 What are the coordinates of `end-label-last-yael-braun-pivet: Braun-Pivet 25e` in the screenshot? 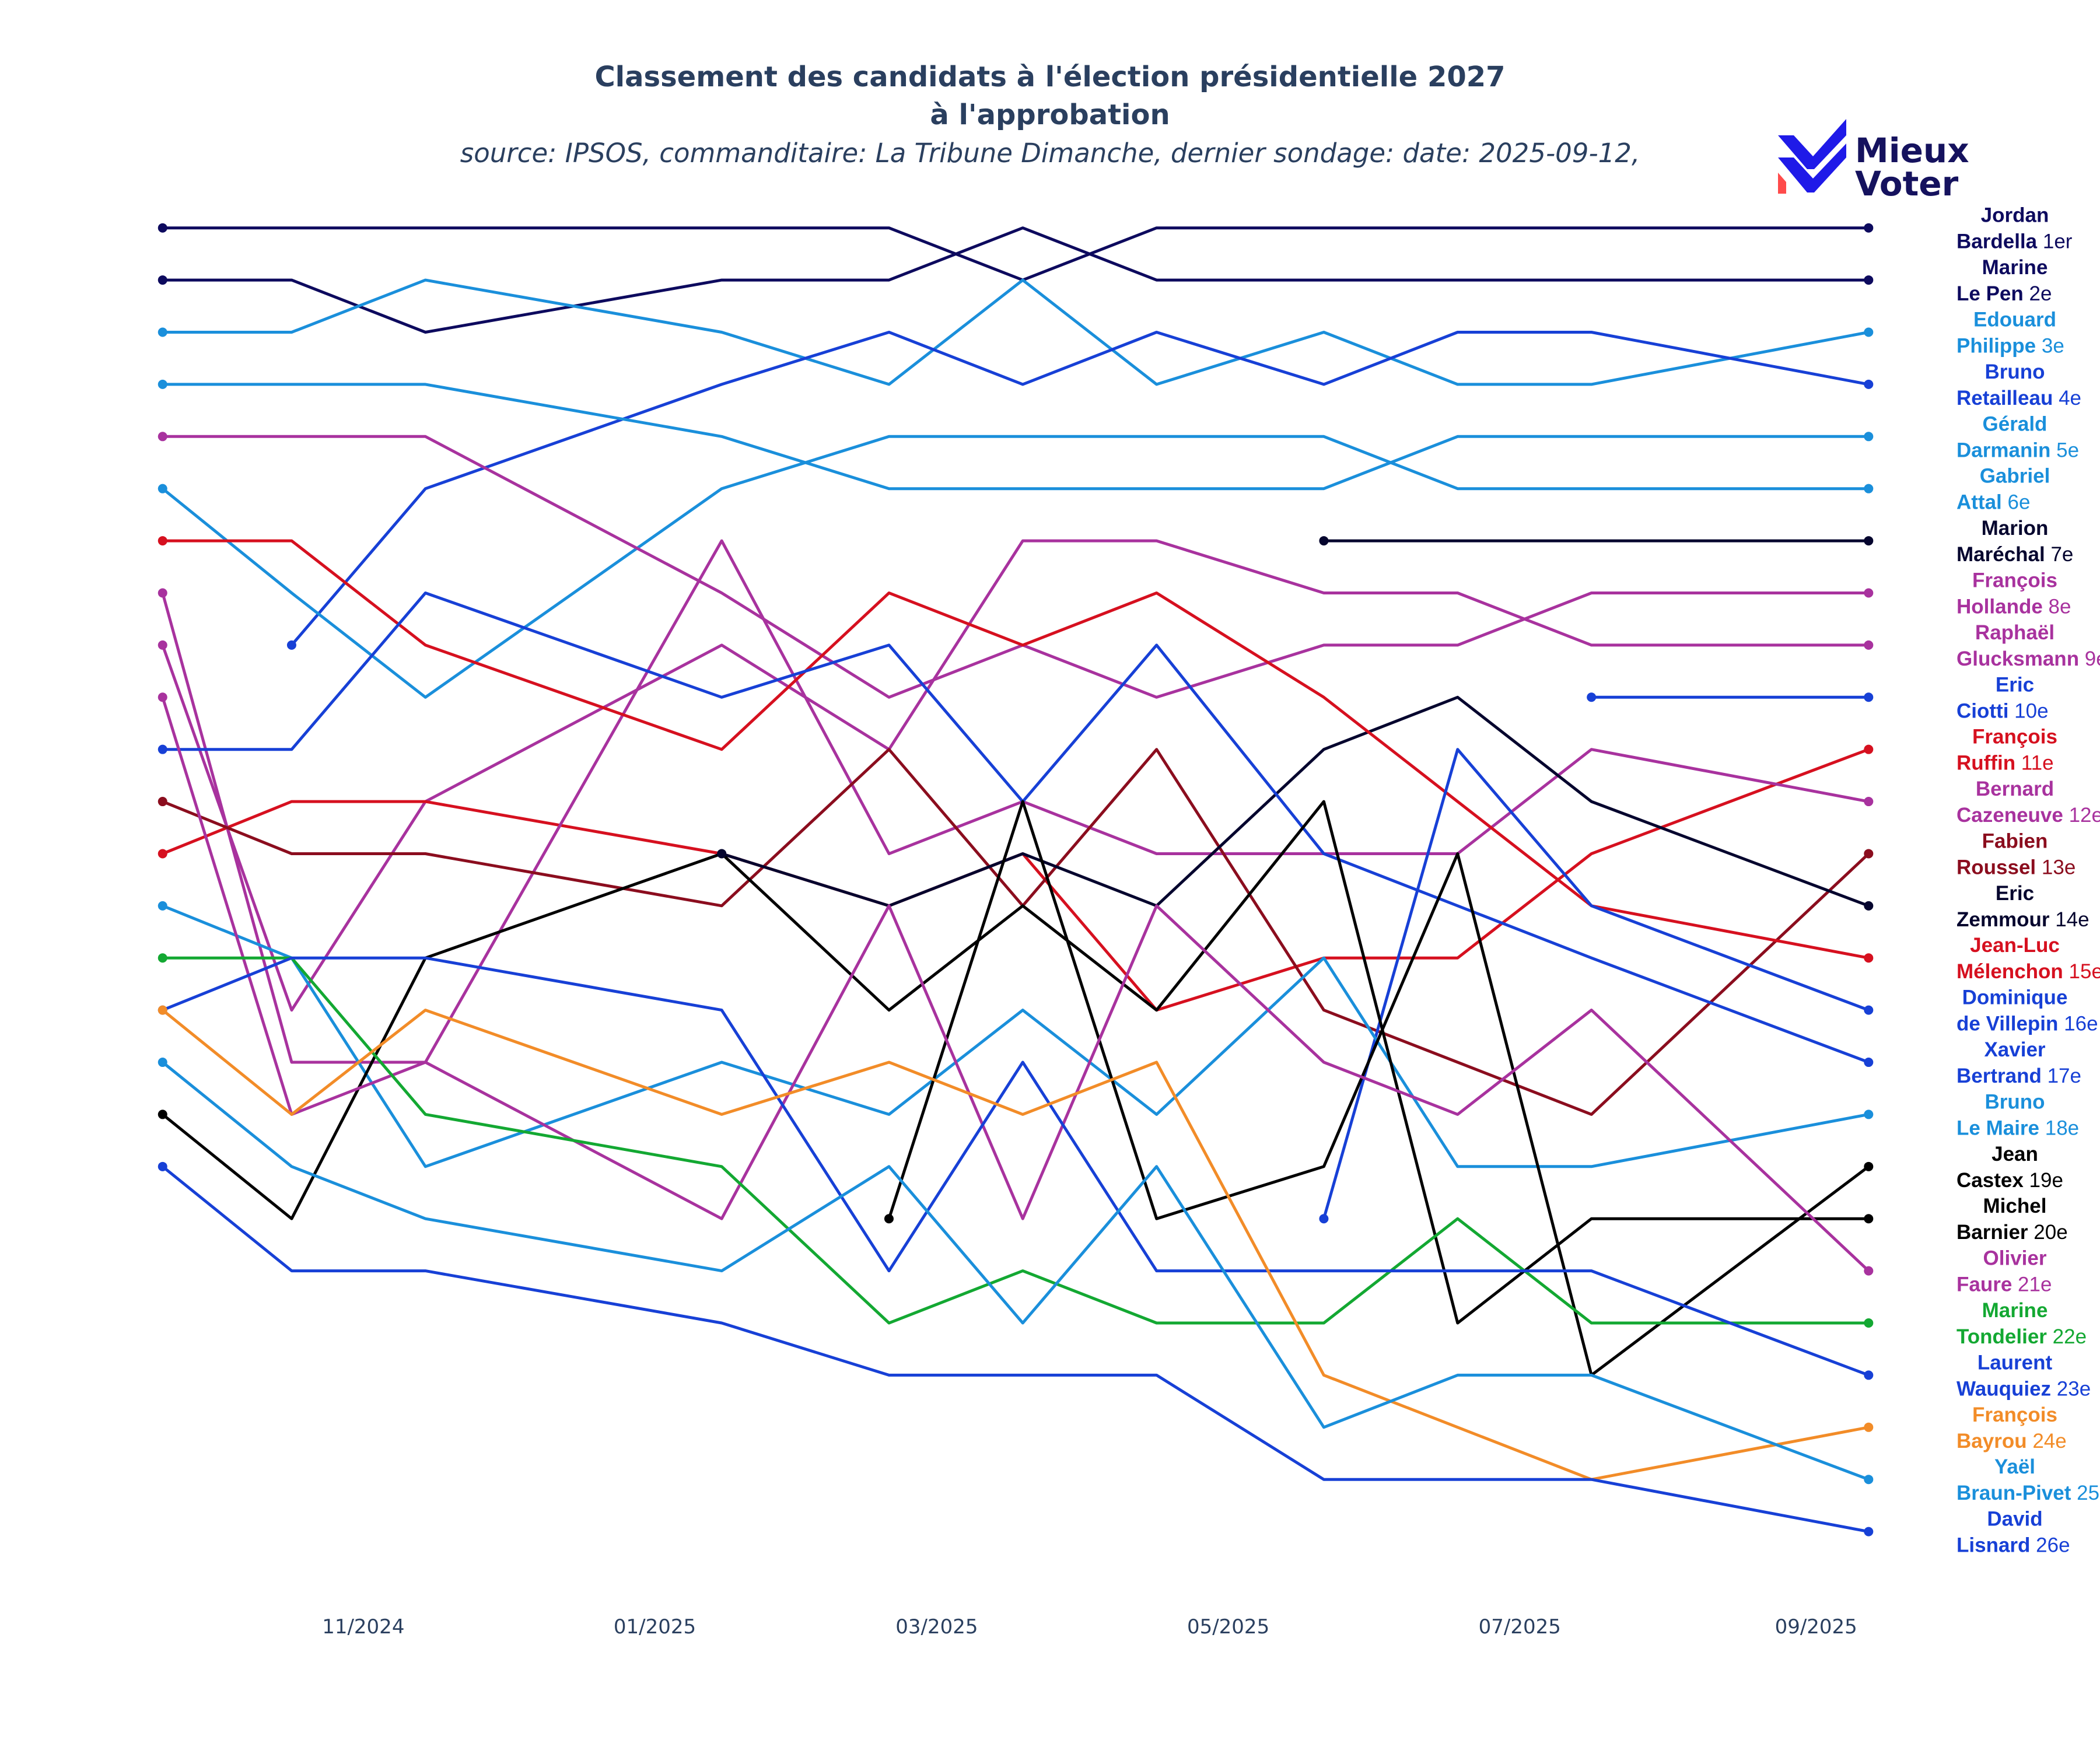 It's located at (2028, 1493).